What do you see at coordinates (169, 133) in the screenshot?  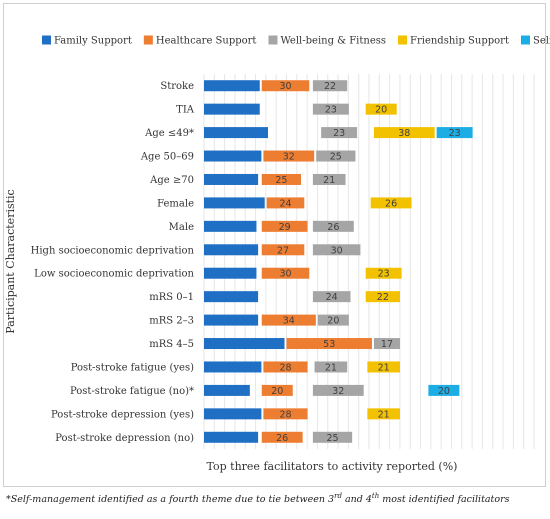 I see `category-label: Age ≤49*` at bounding box center [169, 133].